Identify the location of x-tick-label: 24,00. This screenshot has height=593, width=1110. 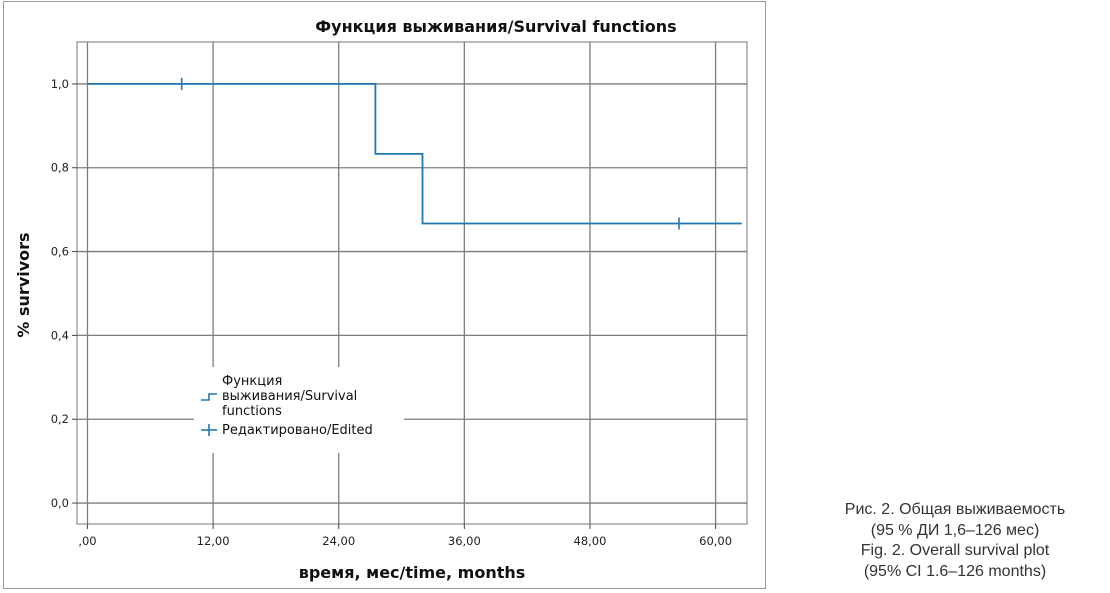
(338, 541).